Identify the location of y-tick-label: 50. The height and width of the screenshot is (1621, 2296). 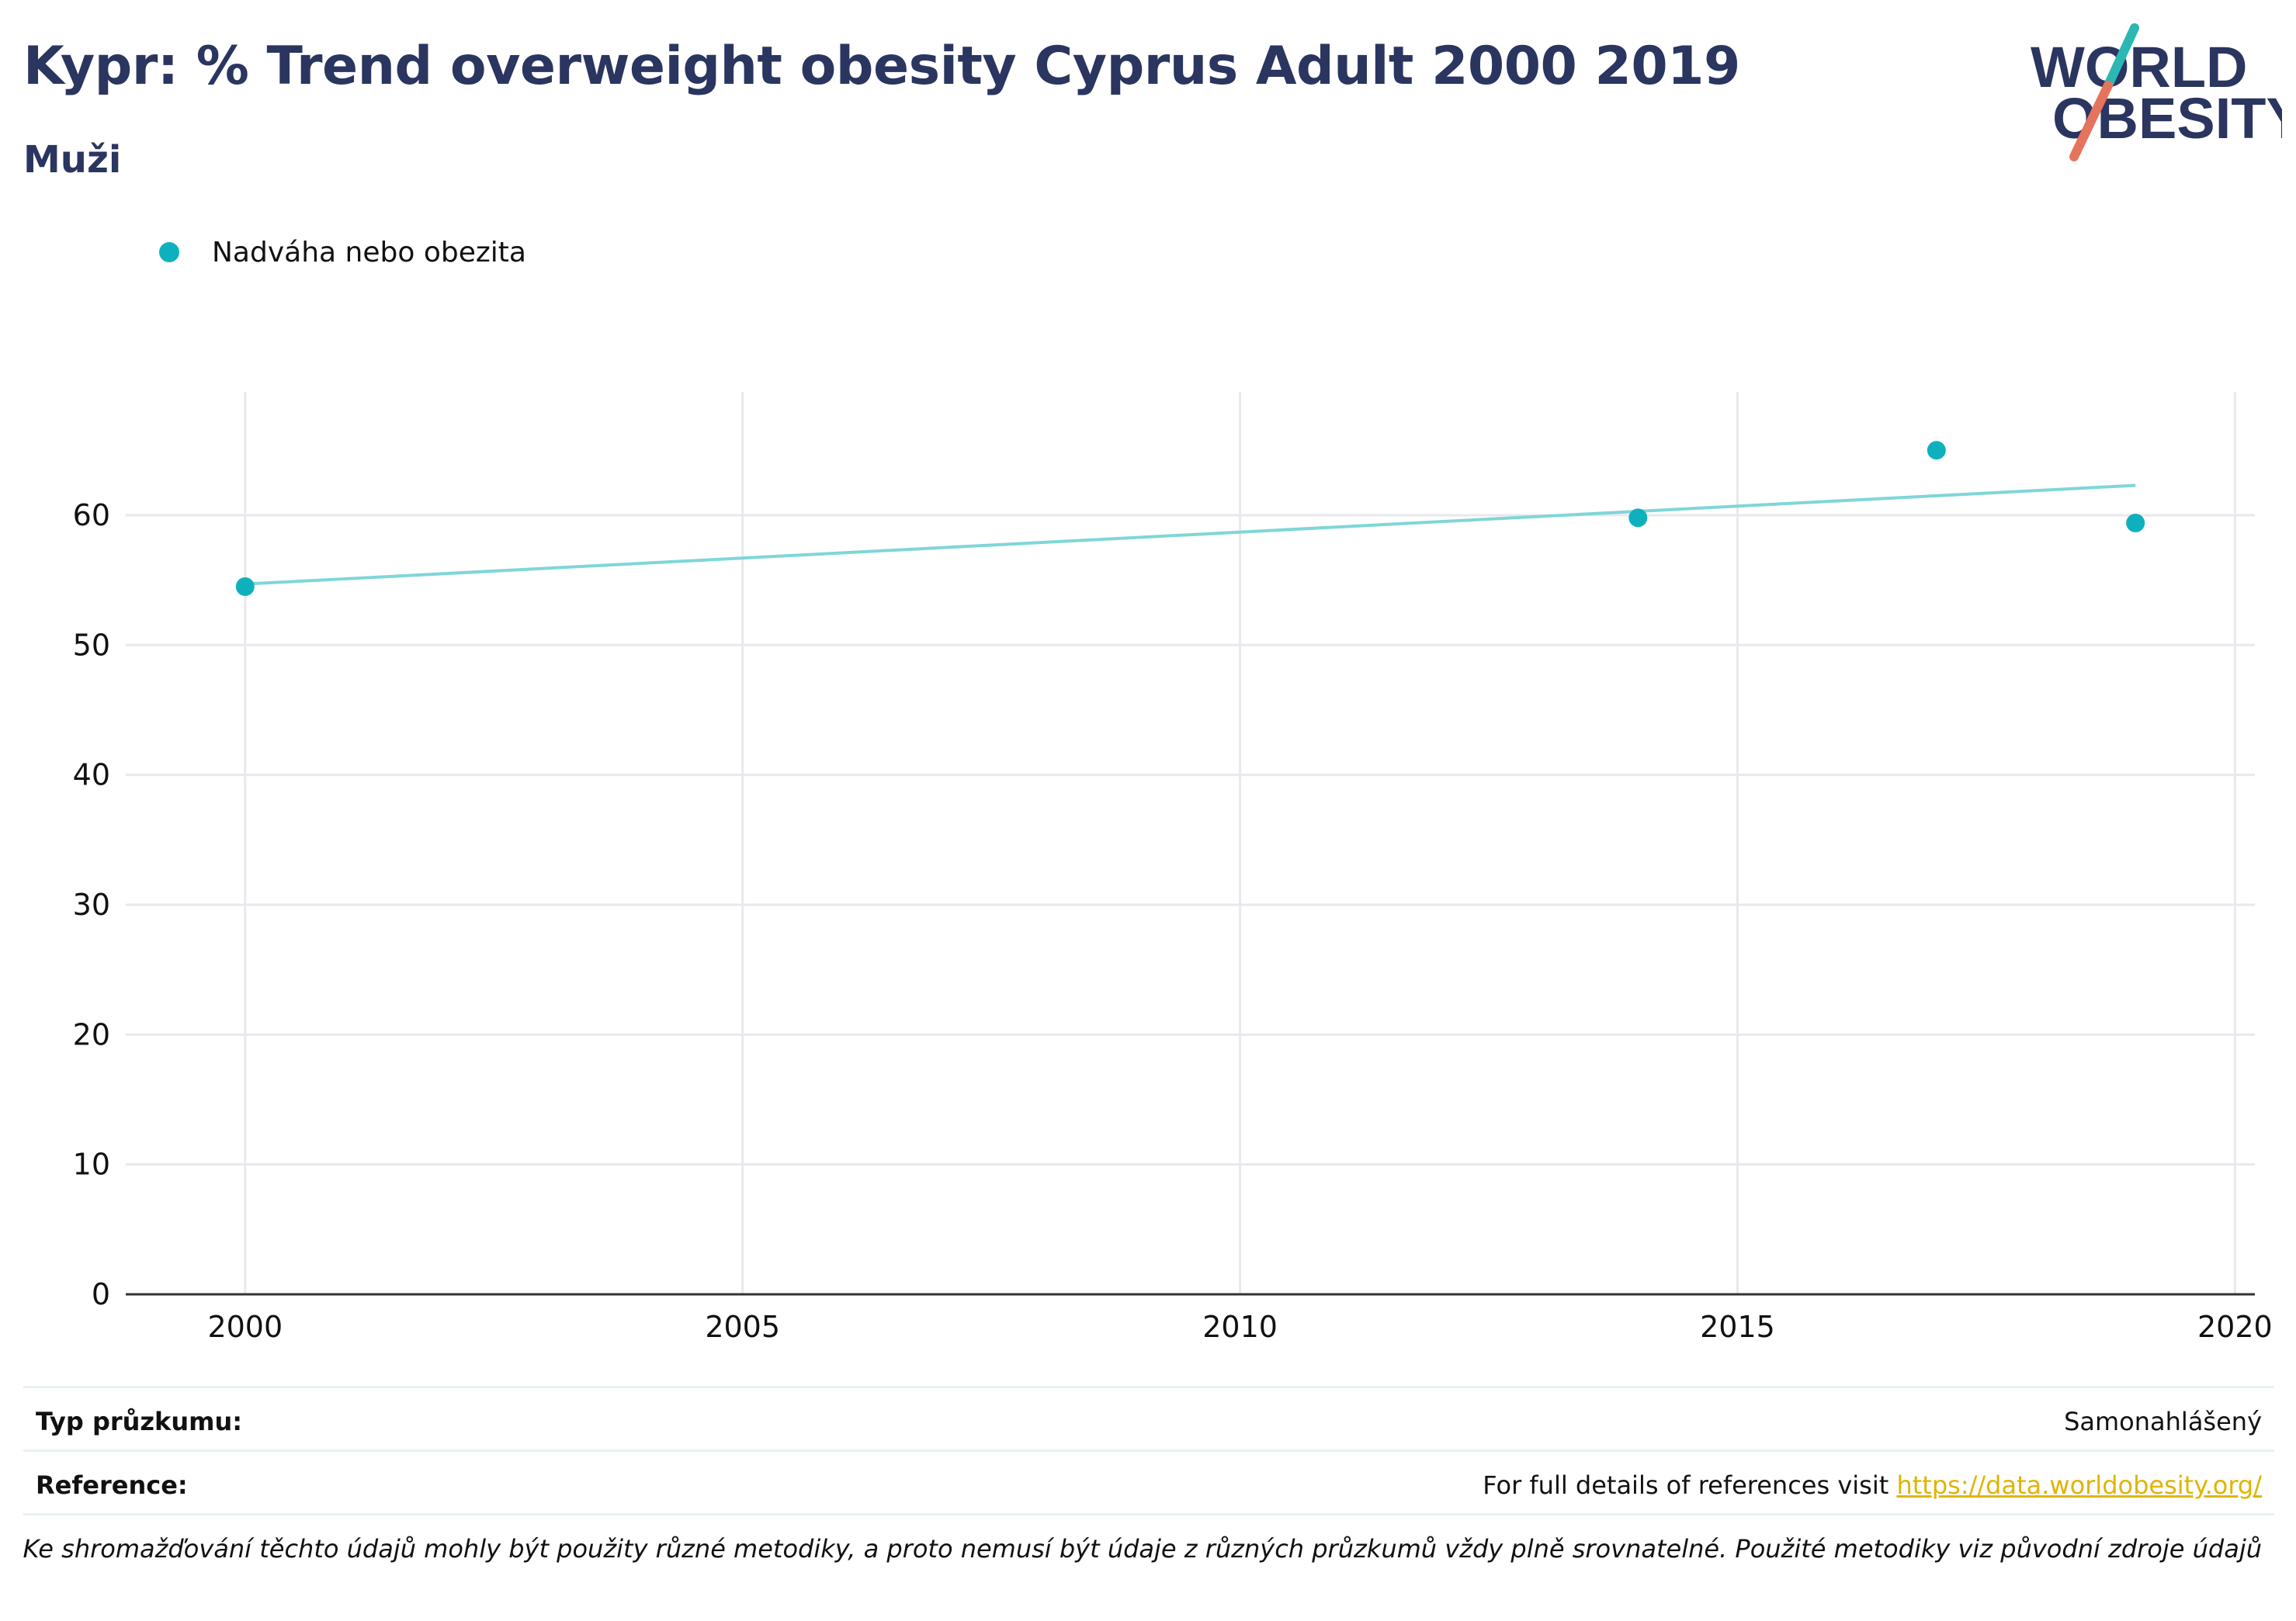
(91, 645).